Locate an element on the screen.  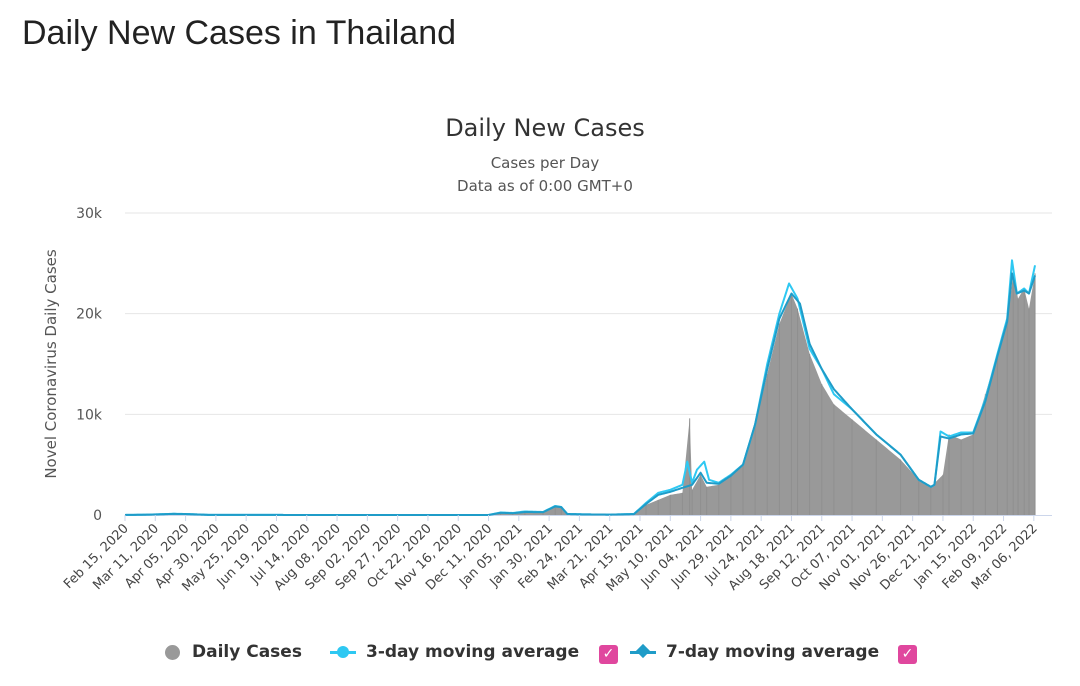
legend-label-daily-cases: Daily Cases is located at coordinates (247, 652).